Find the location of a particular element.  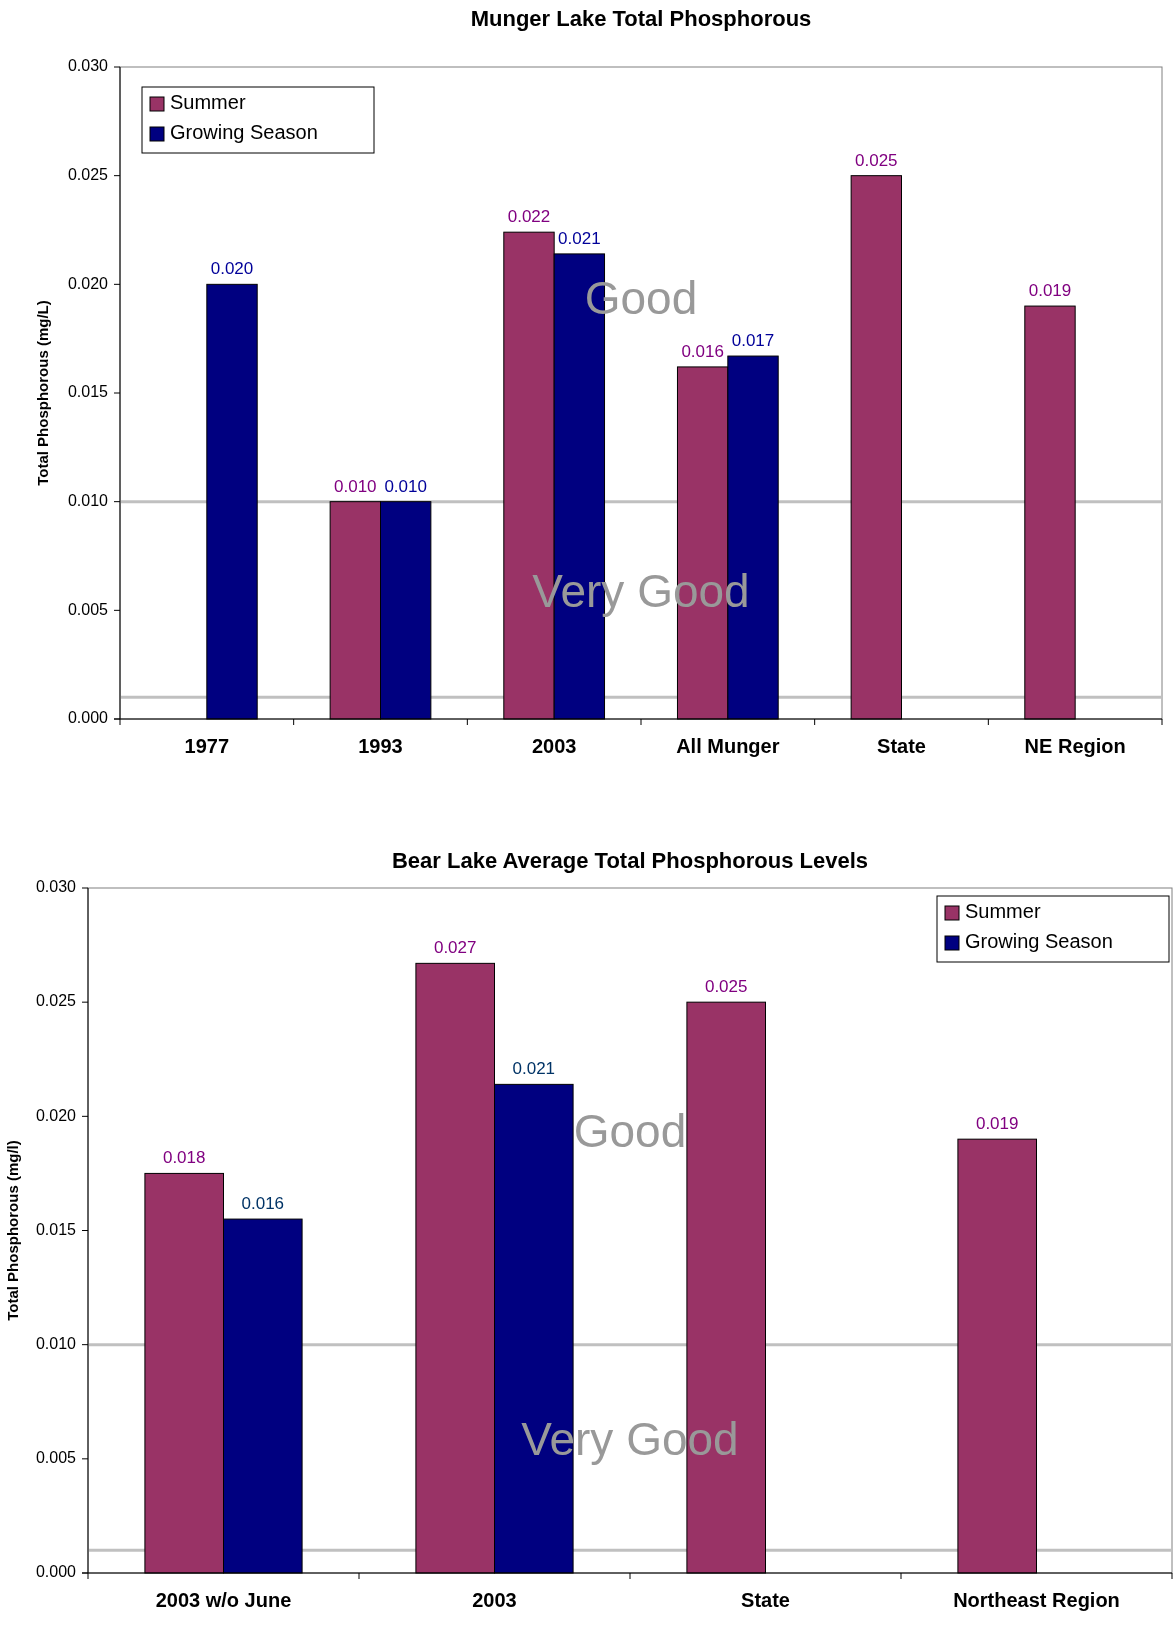

x-tick-label: All Munger is located at coordinates (728, 746).